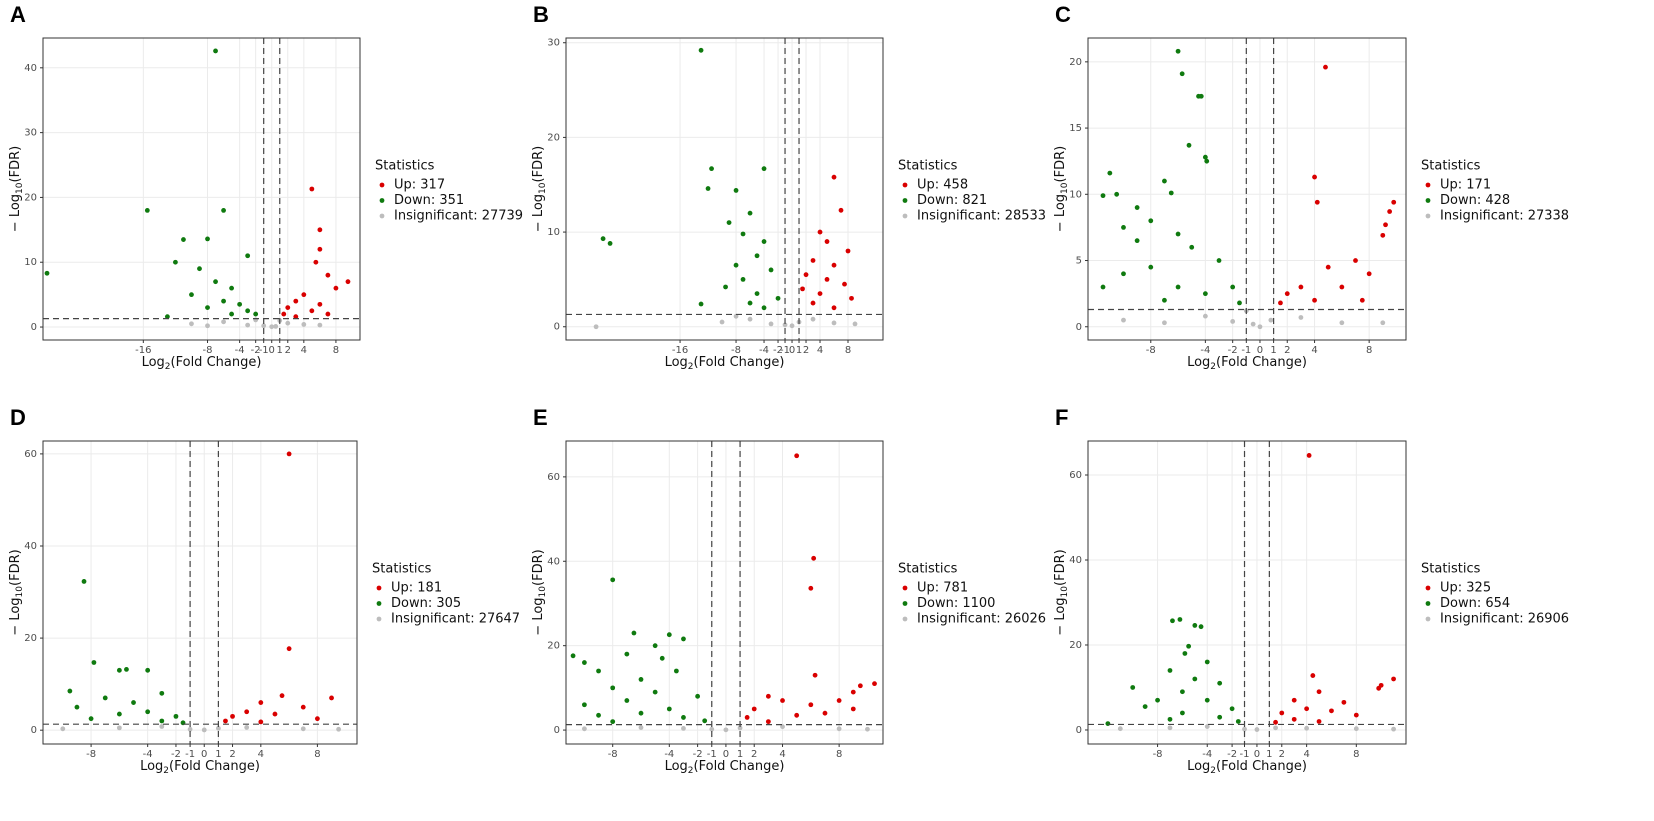  I want to click on y-tick-label: 30, so click(30, 133).